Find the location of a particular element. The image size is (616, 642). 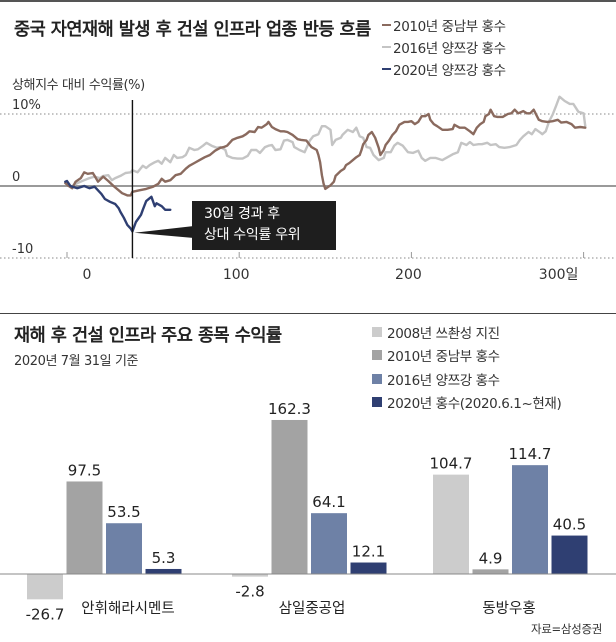

legend-item-2010-flood: 2010년 중남부 홍수 is located at coordinates (466, 356).